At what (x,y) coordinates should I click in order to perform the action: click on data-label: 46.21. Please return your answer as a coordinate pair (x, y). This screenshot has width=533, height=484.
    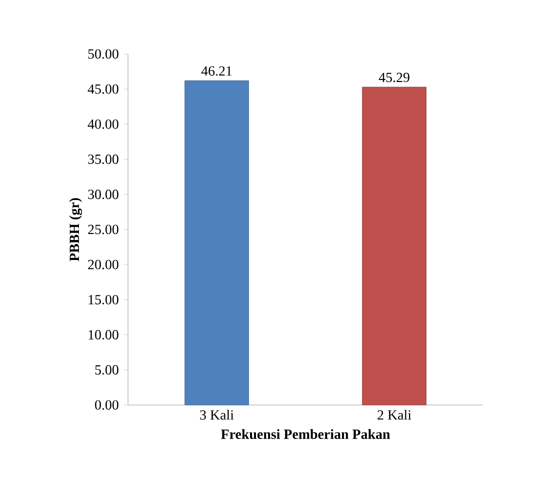
    Looking at the image, I should click on (216, 71).